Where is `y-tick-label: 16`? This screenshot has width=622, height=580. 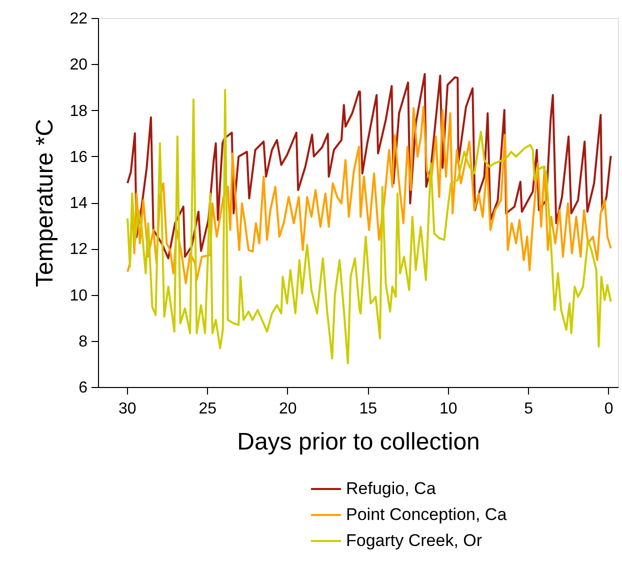
y-tick-label: 16 is located at coordinates (79, 157).